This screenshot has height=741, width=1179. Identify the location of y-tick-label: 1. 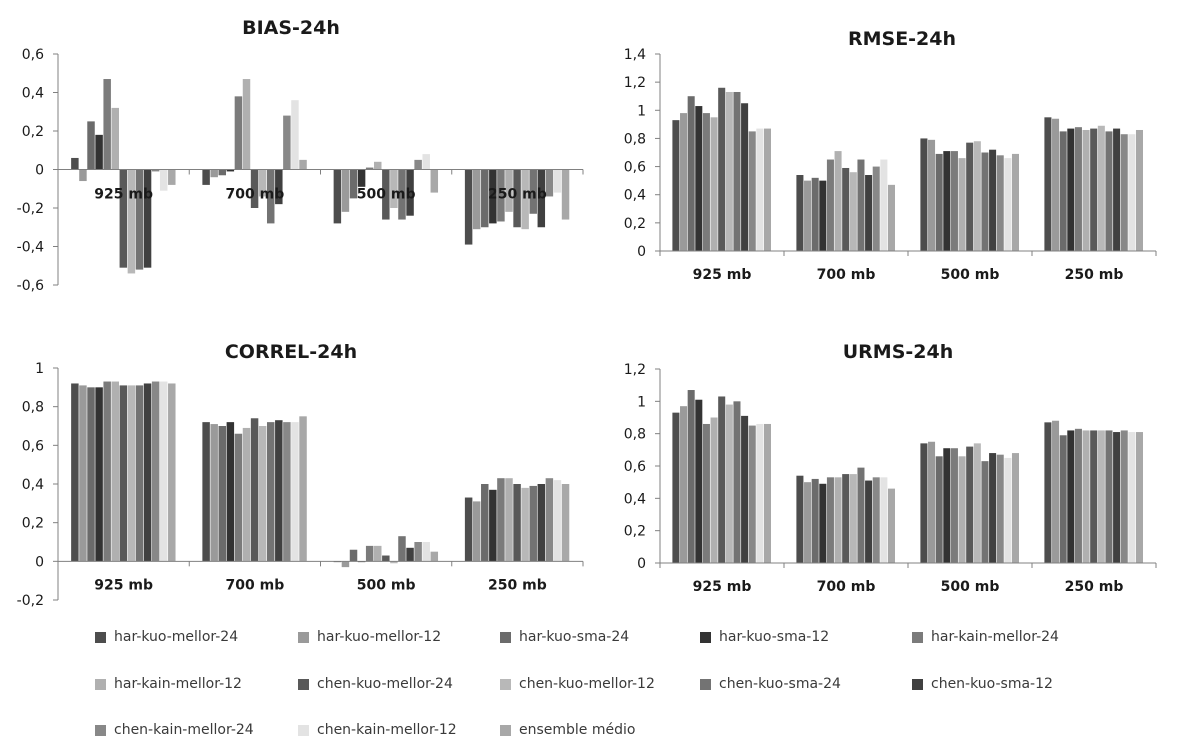
(39, 369).